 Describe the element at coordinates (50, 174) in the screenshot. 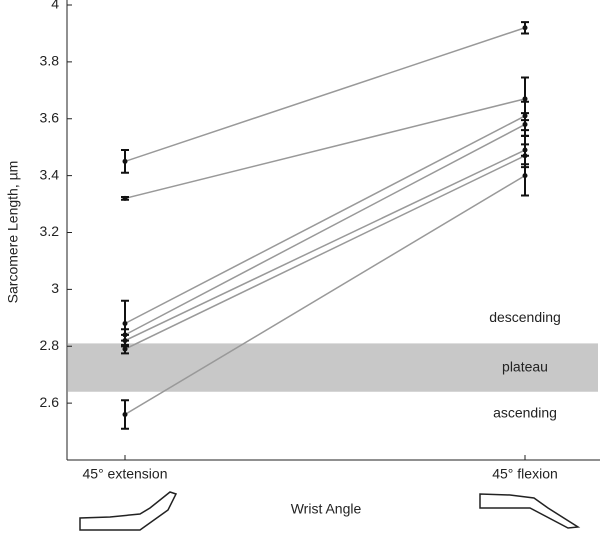

I see `y-tick-label: 3.4` at that location.